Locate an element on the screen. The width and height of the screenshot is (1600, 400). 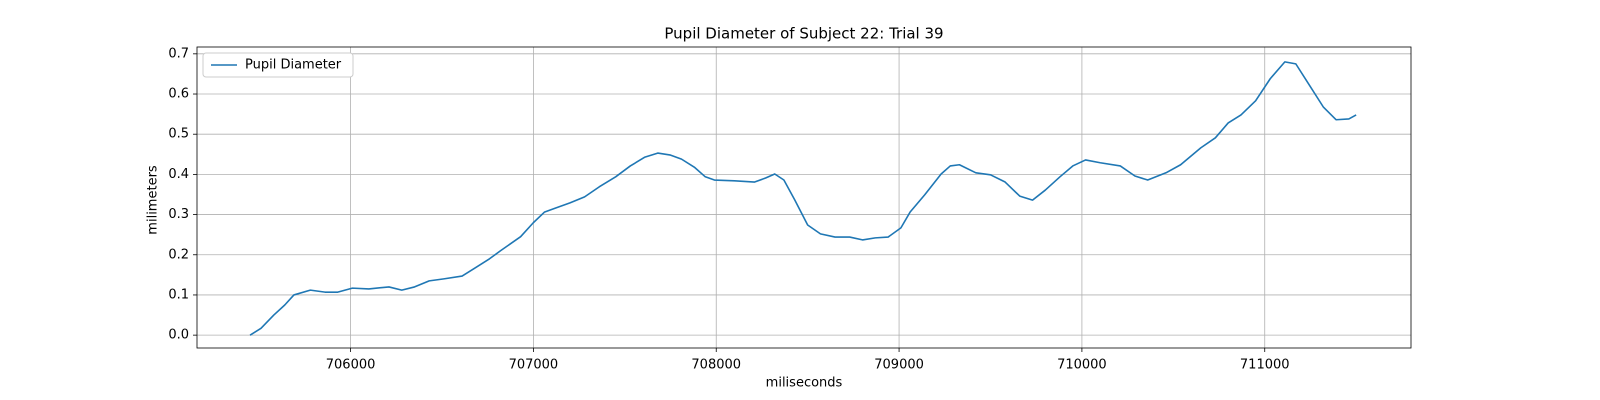
legend-box is located at coordinates (278, 65).